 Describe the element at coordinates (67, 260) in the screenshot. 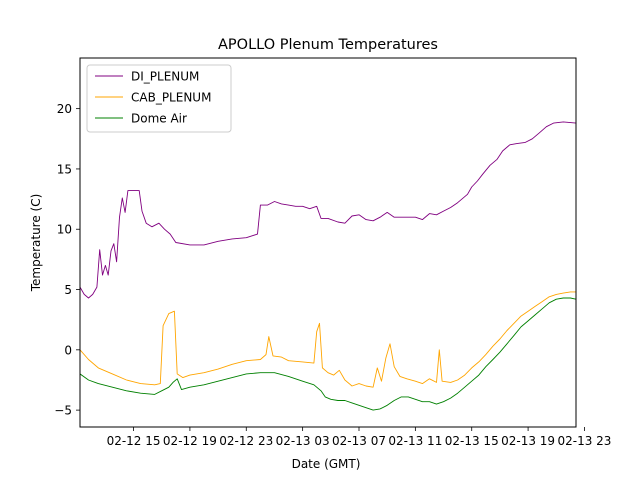

I see `y-axis: −5 0 5 10 15 20` at that location.